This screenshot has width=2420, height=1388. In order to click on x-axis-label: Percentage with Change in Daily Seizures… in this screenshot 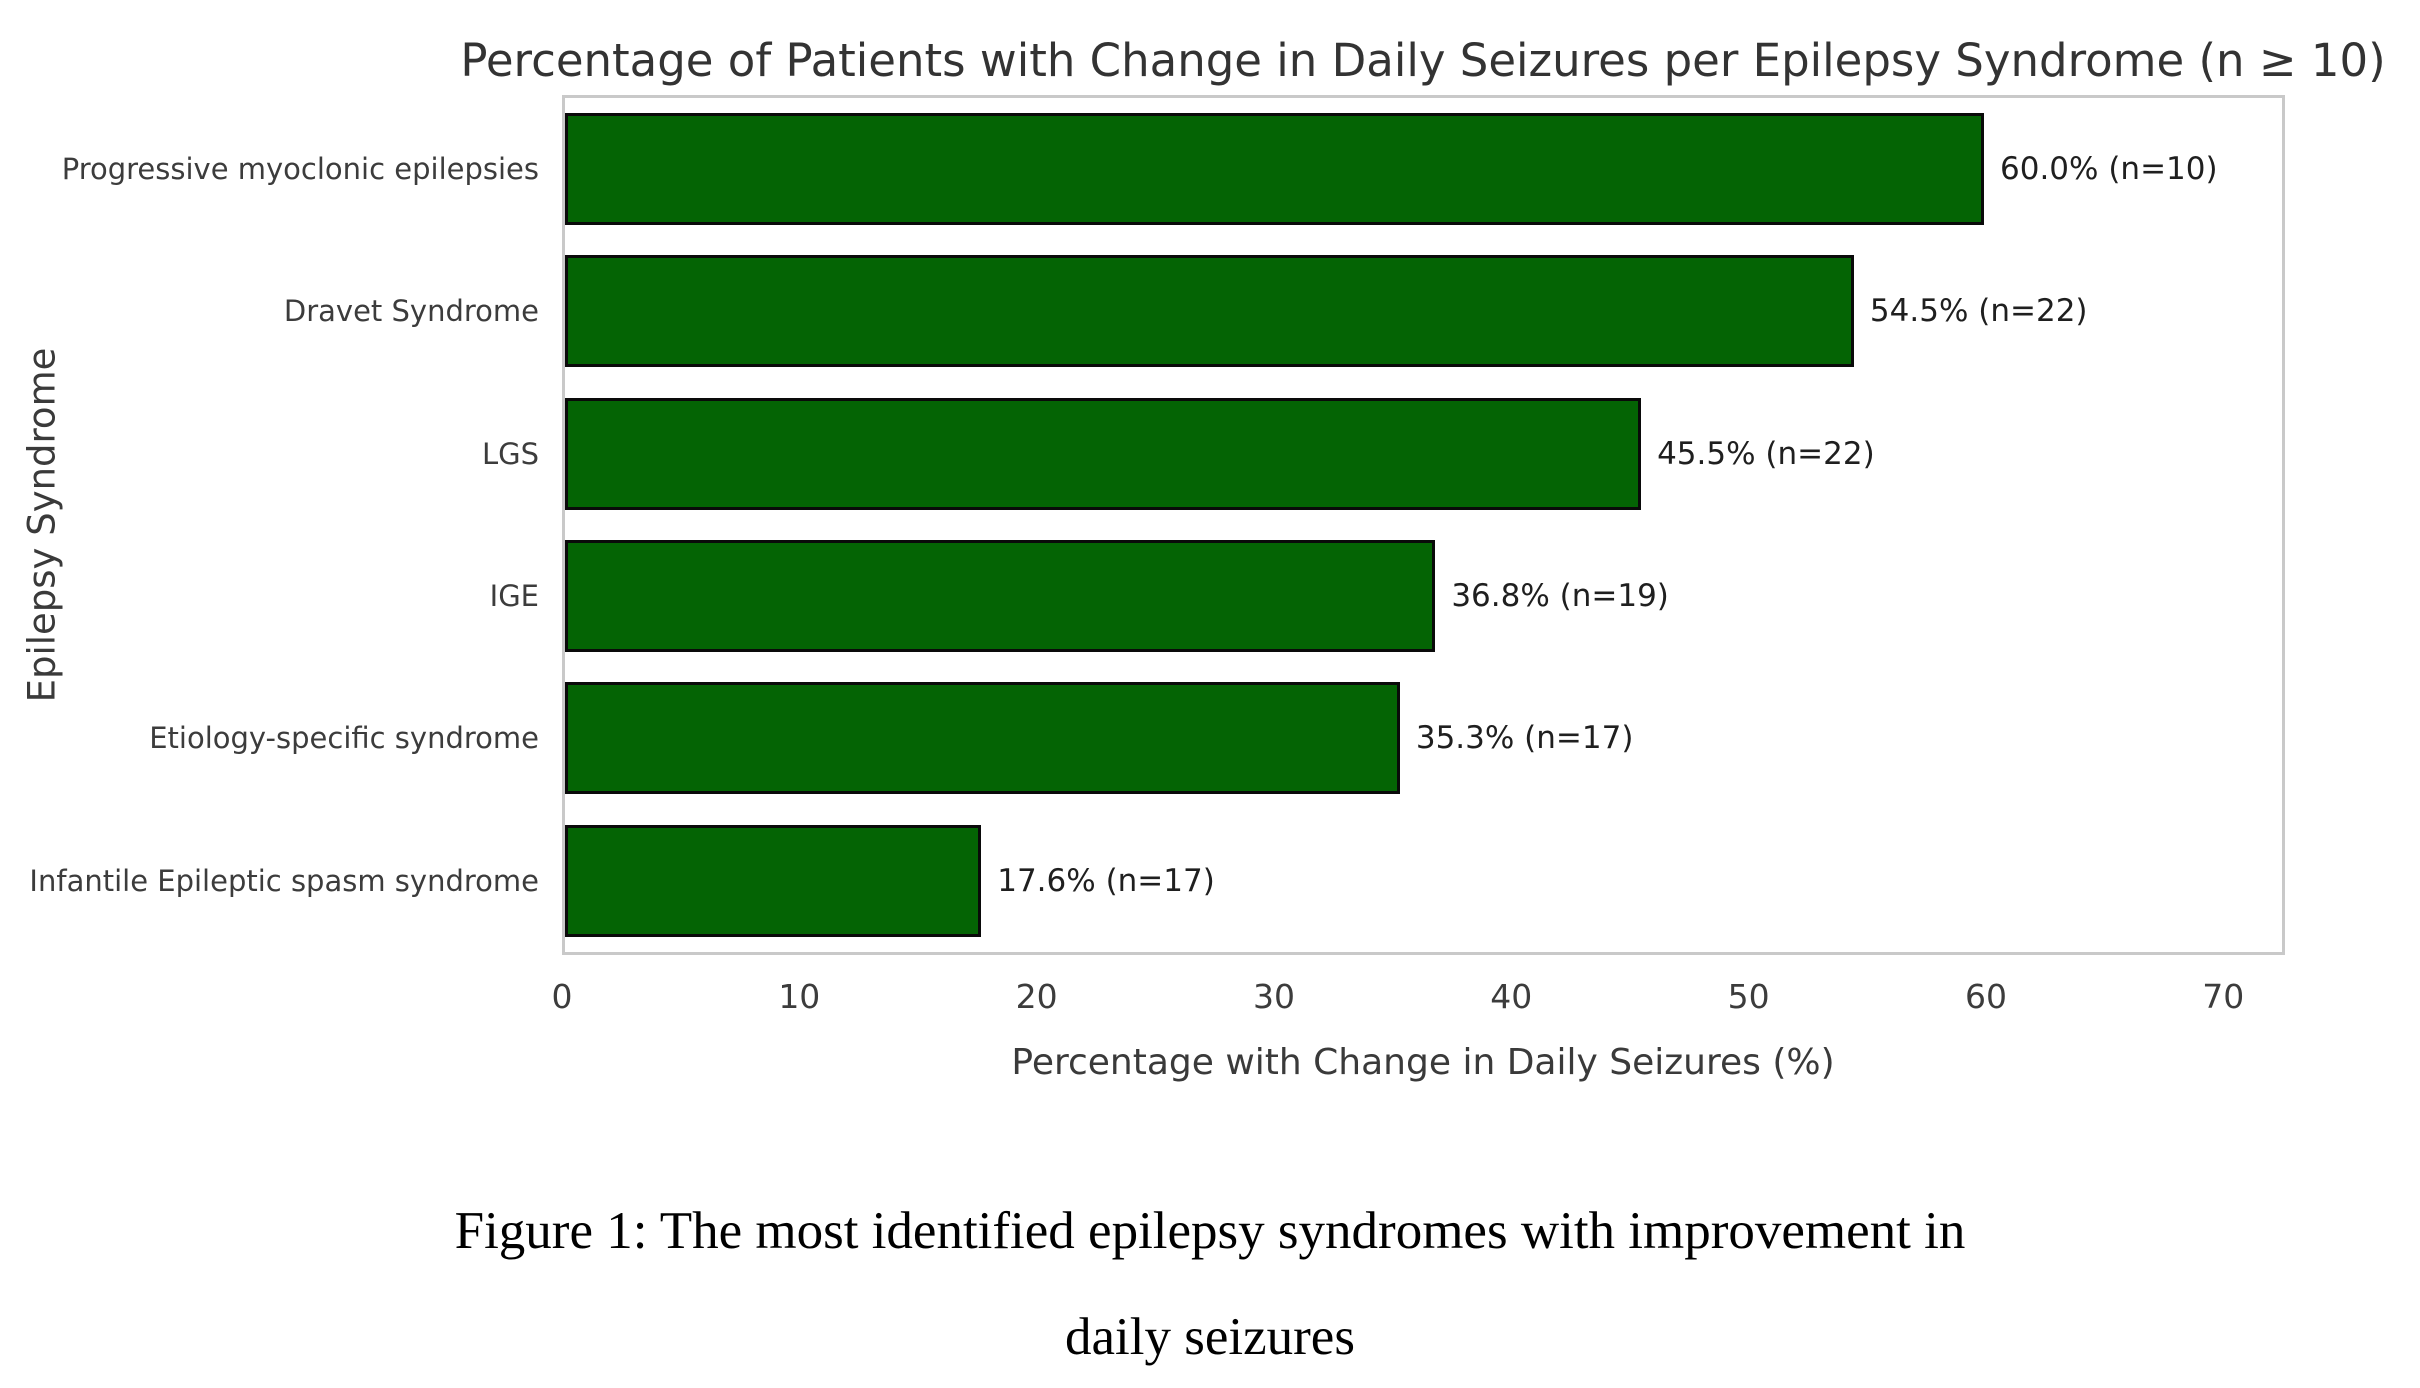, I will do `click(1423, 1062)`.